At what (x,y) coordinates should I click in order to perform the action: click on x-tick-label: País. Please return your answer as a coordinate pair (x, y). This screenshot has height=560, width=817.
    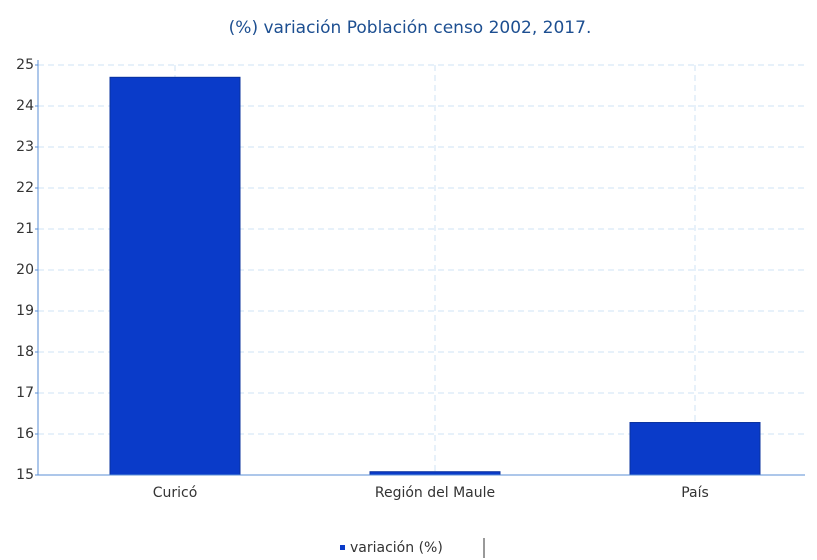
    Looking at the image, I should click on (695, 493).